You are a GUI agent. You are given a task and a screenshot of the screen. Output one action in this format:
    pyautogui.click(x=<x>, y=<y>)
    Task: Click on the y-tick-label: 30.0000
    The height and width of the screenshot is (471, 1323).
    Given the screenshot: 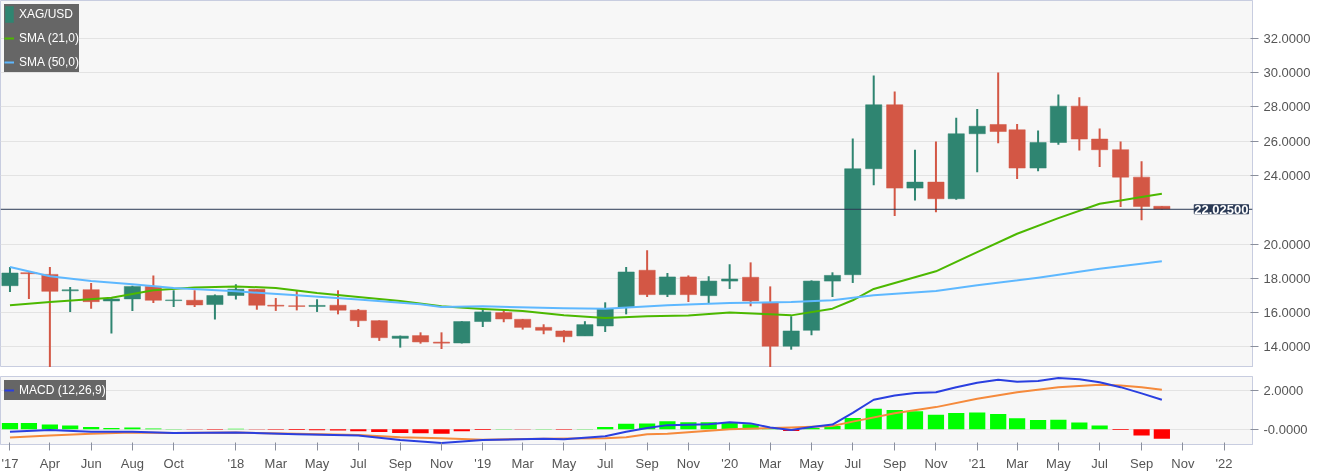 What is the action you would take?
    pyautogui.click(x=1287, y=73)
    